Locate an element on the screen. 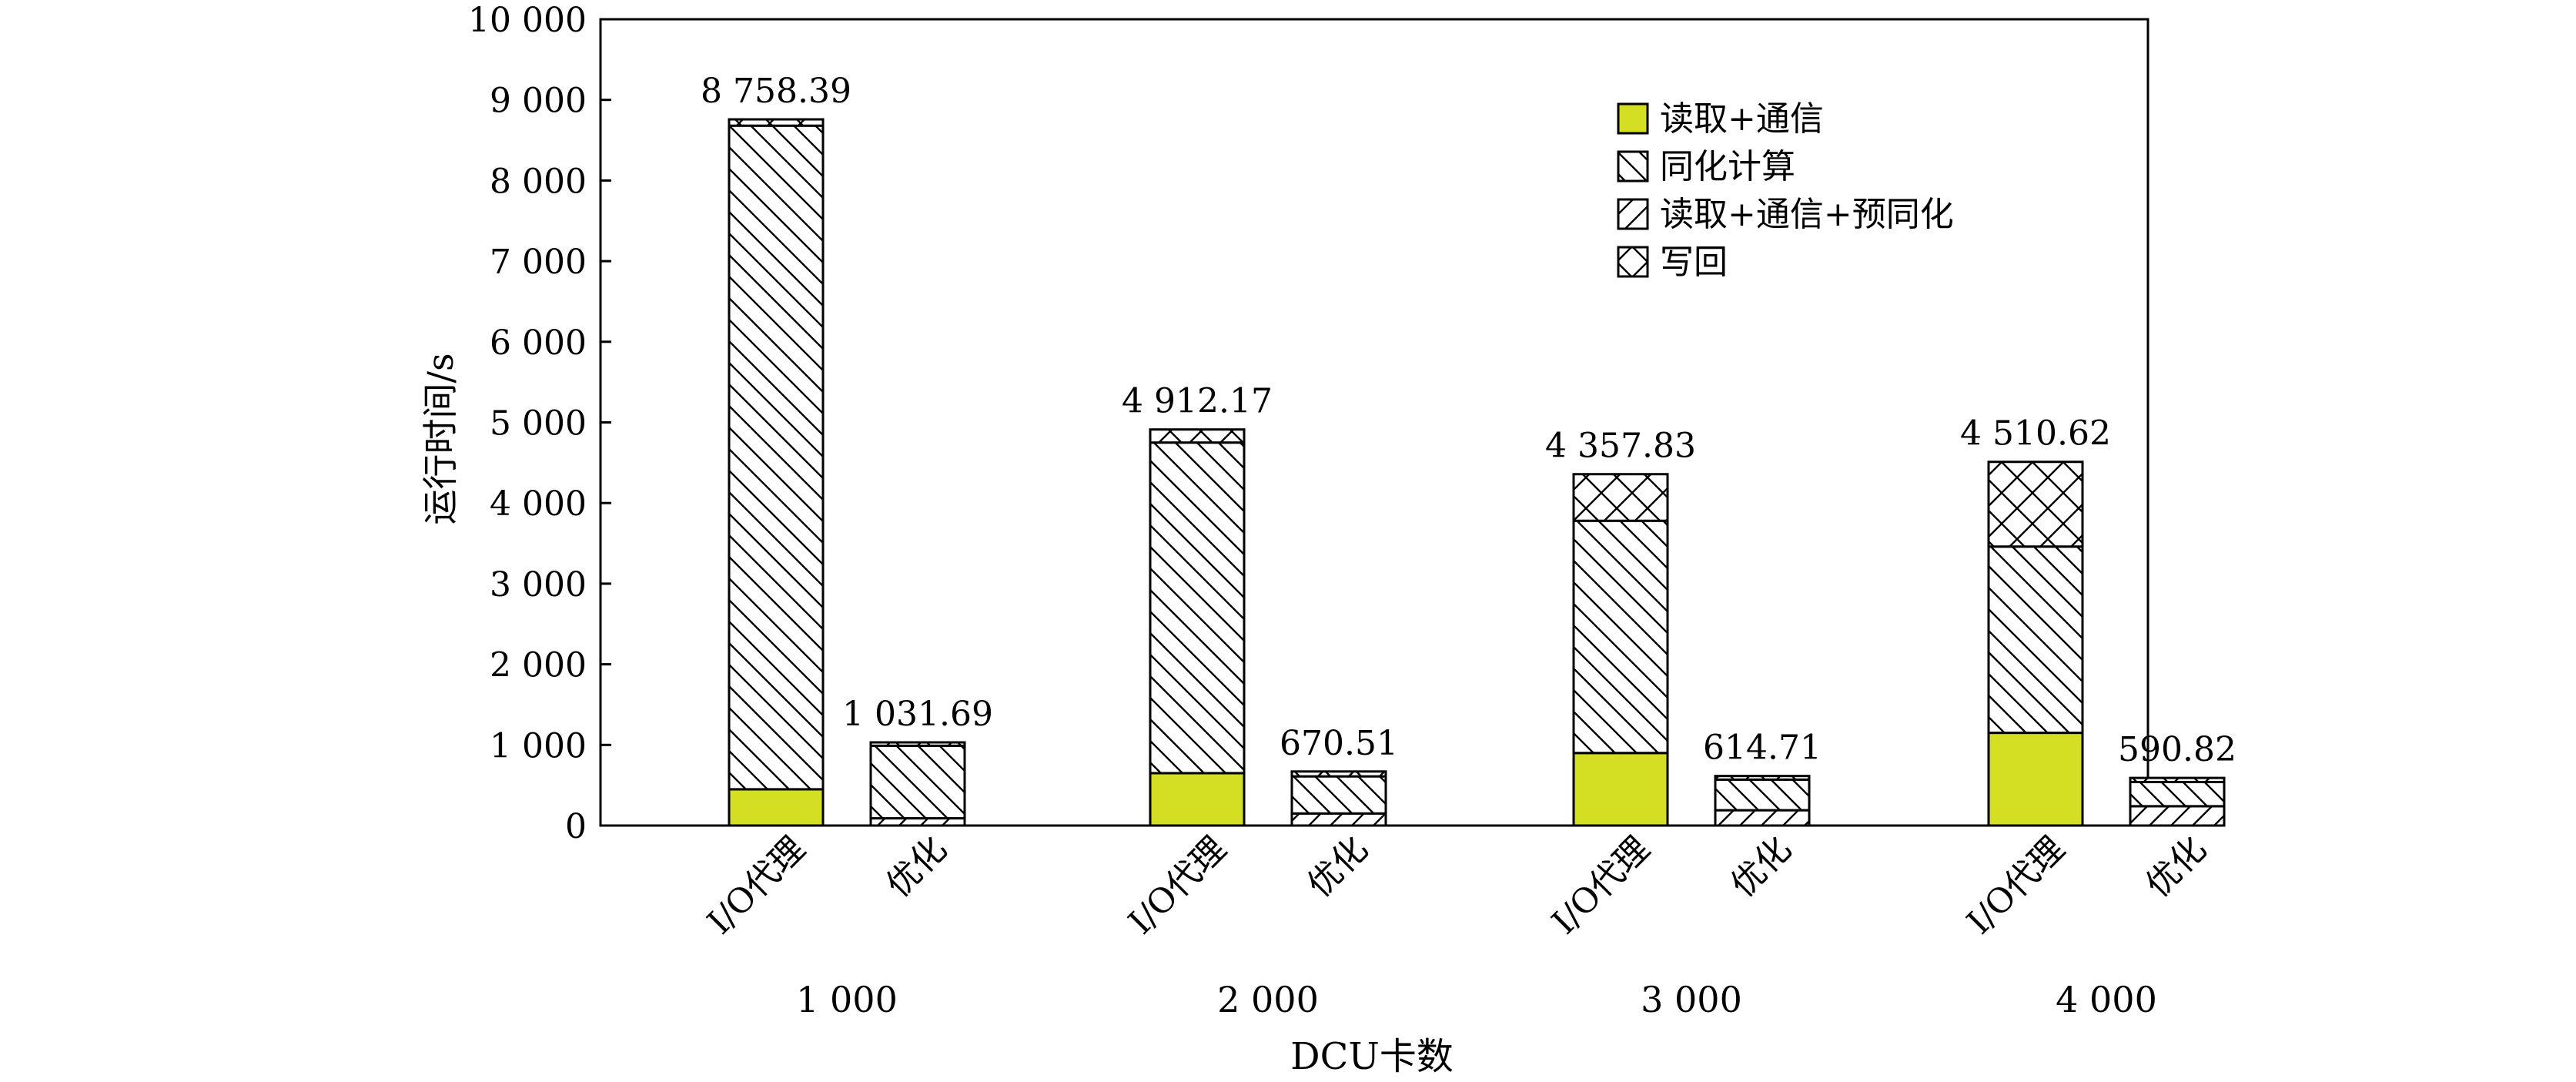  y-tick-label: 1 000 is located at coordinates (538, 745).